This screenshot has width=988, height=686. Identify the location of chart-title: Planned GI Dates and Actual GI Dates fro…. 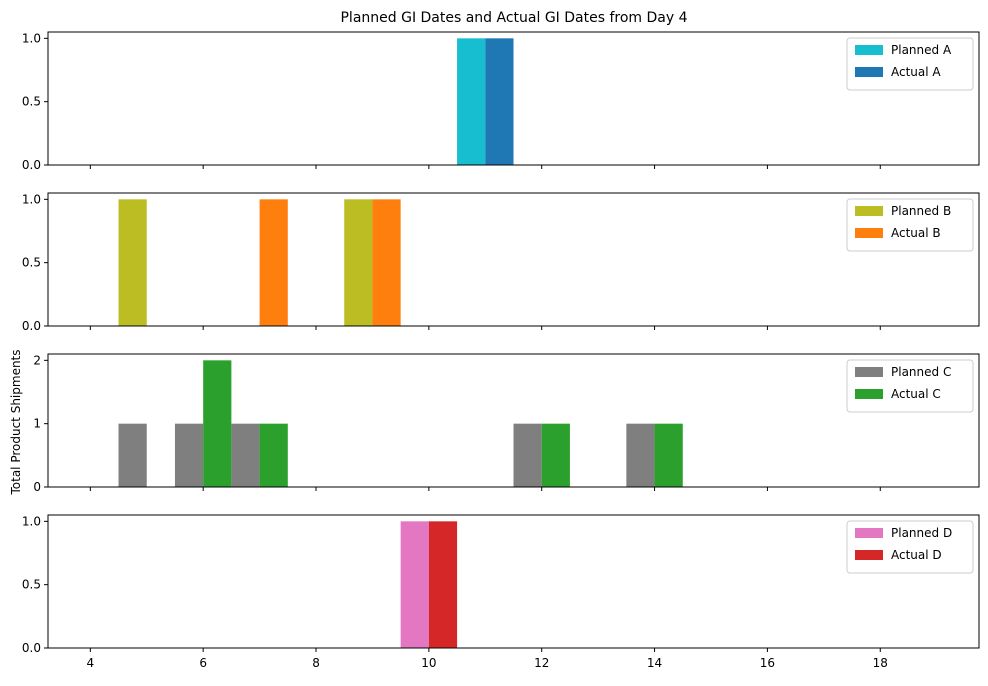
(513, 18).